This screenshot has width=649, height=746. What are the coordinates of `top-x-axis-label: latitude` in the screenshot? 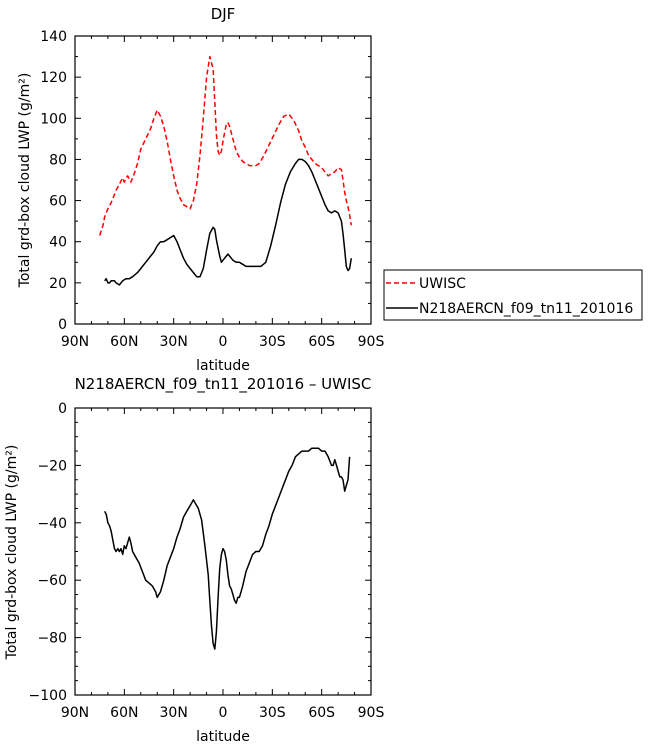 It's located at (223, 366).